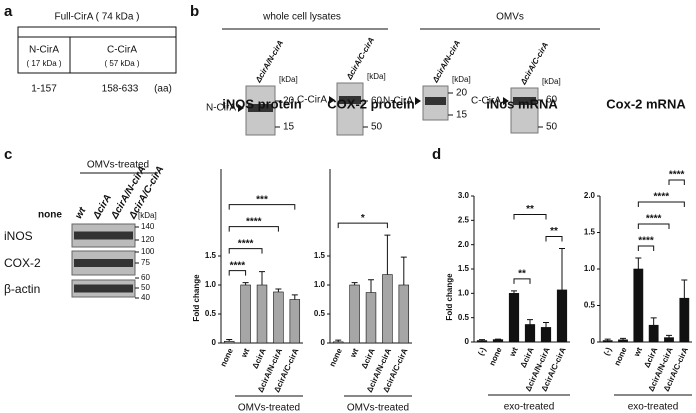 This screenshot has width=696, height=413. I want to click on significance-label: **, so click(554, 231).